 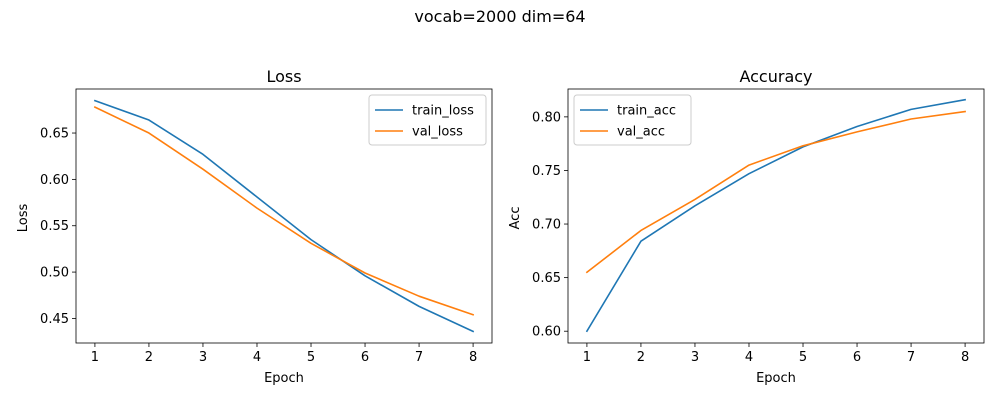 What do you see at coordinates (149, 357) in the screenshot?
I see `loss-xtick-label: 2` at bounding box center [149, 357].